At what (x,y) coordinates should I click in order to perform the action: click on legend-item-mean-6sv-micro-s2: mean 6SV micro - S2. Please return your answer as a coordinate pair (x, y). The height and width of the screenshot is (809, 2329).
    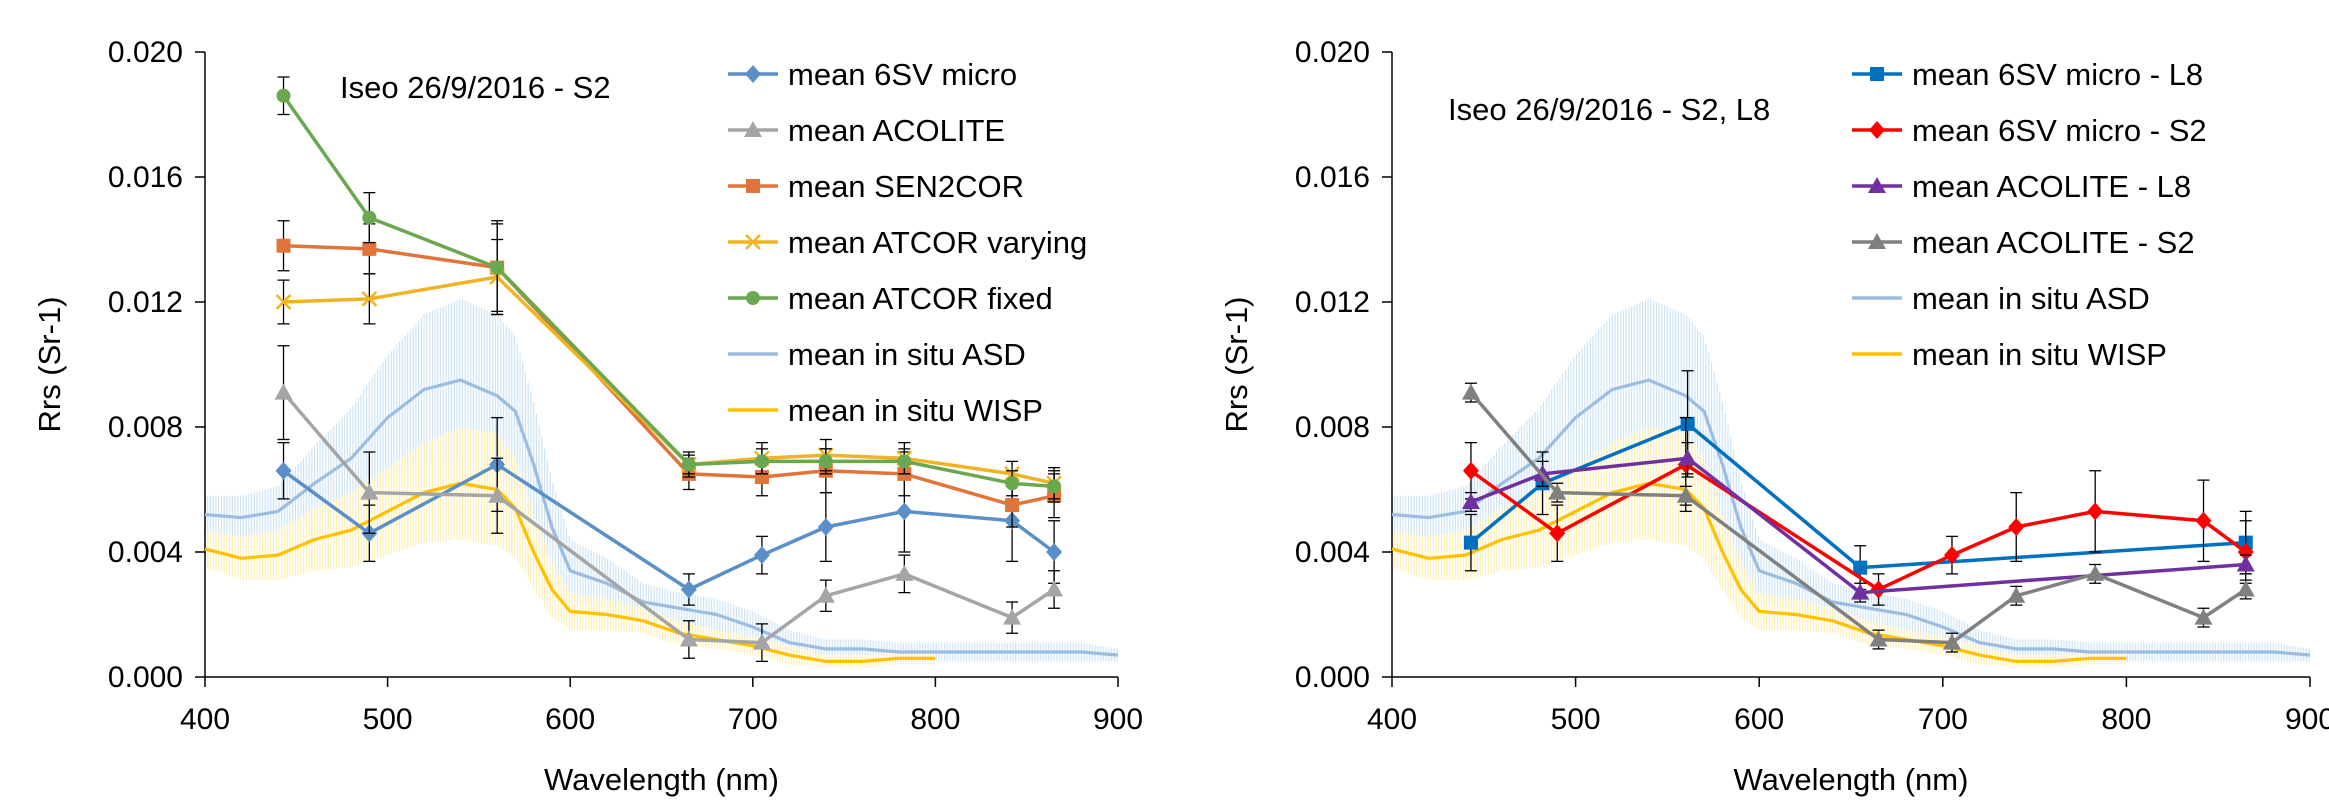
    Looking at the image, I should click on (2029, 130).